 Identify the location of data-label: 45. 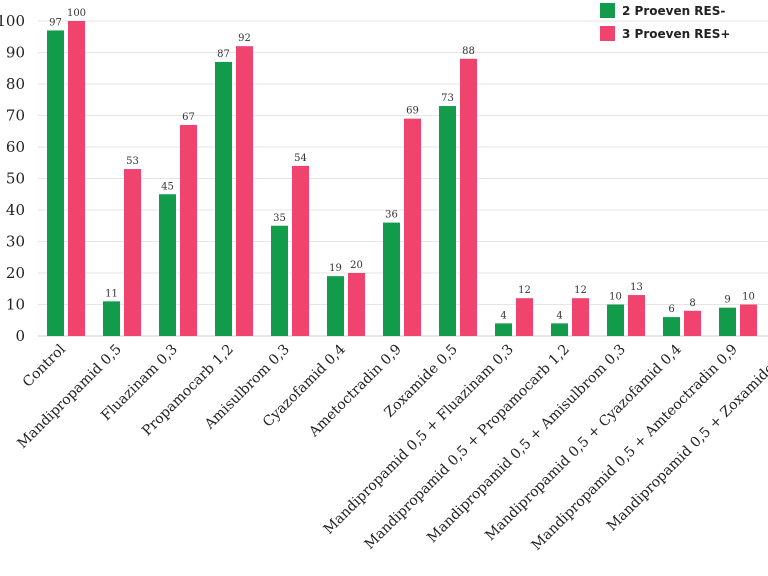
(167, 186).